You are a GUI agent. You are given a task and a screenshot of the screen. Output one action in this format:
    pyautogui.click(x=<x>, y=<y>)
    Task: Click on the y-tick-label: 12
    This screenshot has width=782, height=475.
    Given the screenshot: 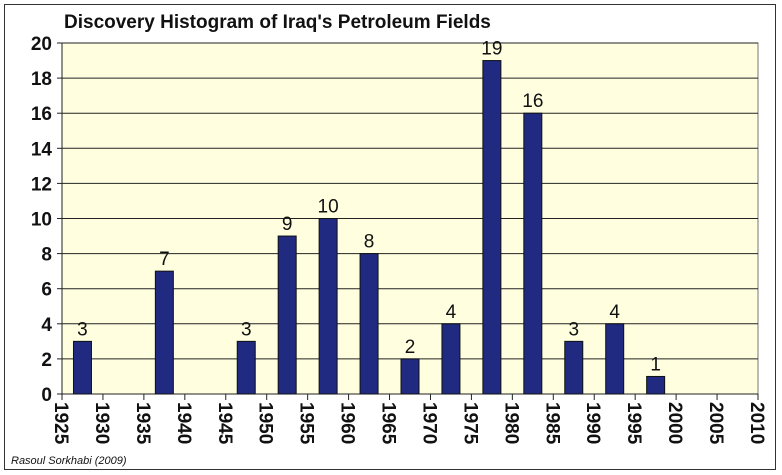 What is the action you would take?
    pyautogui.click(x=41, y=184)
    